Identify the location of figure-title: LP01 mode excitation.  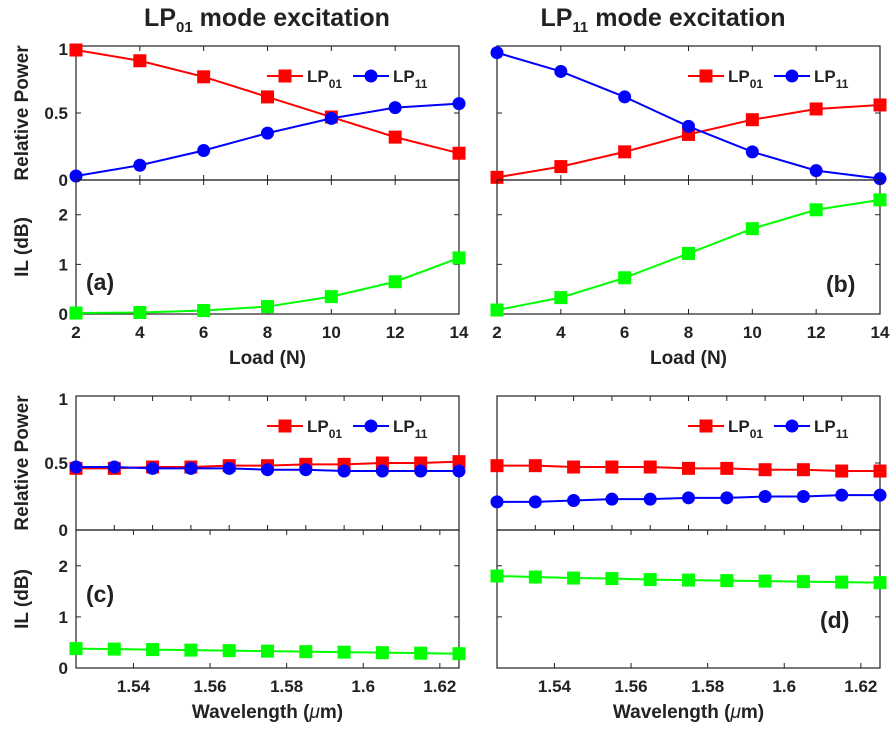
(267, 20).